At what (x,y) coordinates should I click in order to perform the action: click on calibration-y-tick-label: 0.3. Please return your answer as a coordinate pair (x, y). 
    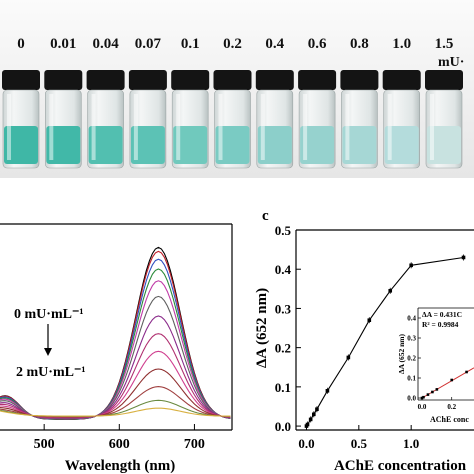
    Looking at the image, I should click on (283, 308).